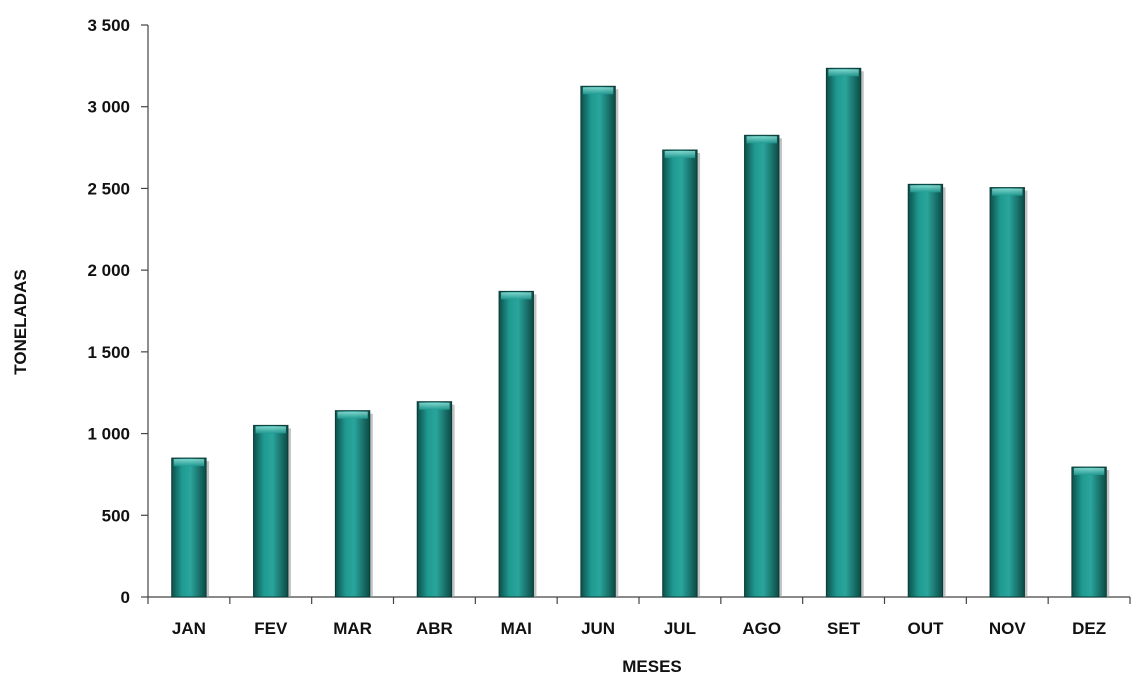  I want to click on bar-abr, so click(435, 499).